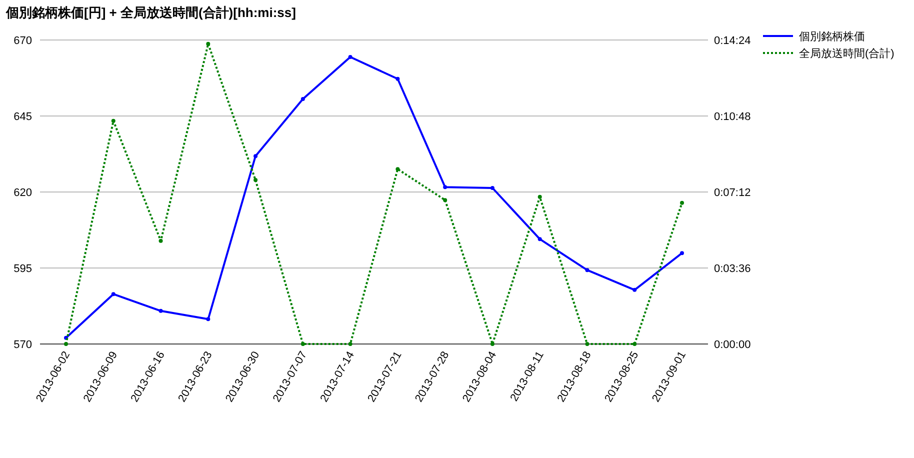 The height and width of the screenshot is (458, 914). Describe the element at coordinates (23, 117) in the screenshot. I see `y-tick-label: 645` at that location.